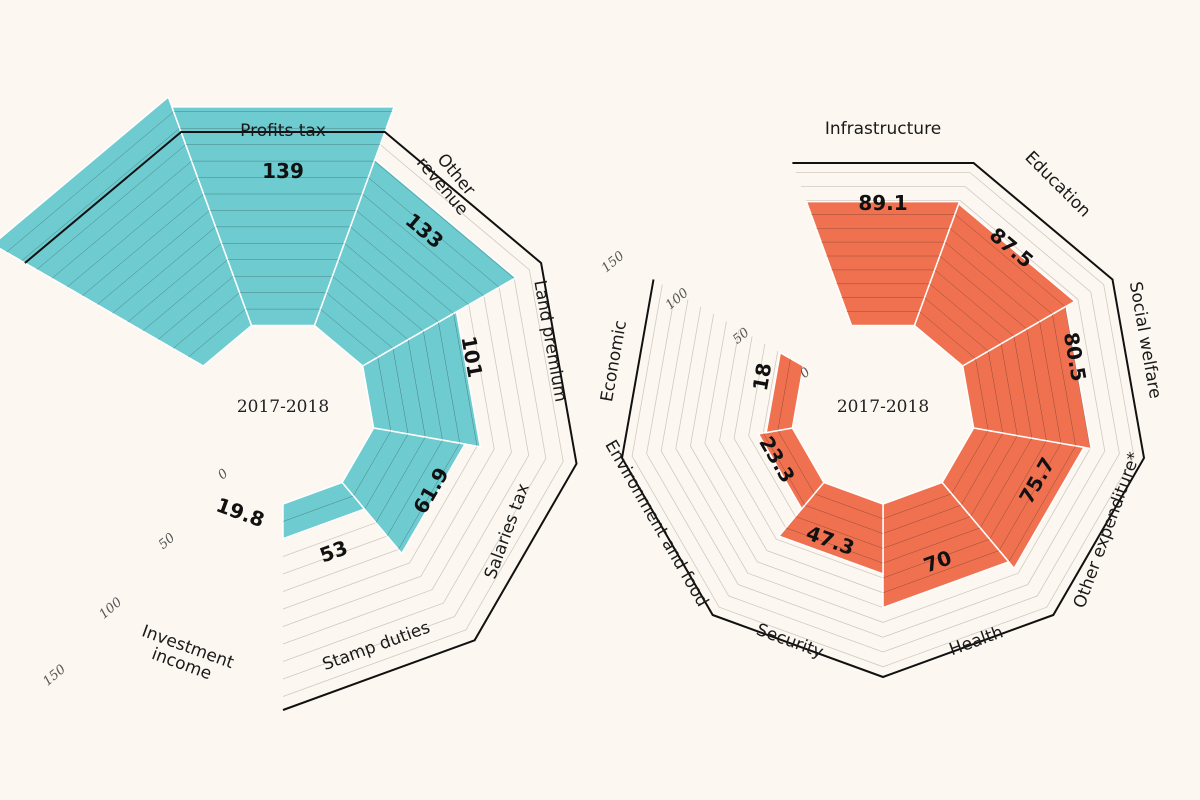  Describe the element at coordinates (613, 262) in the screenshot. I see `expenditure-tick-label: 150` at that location.